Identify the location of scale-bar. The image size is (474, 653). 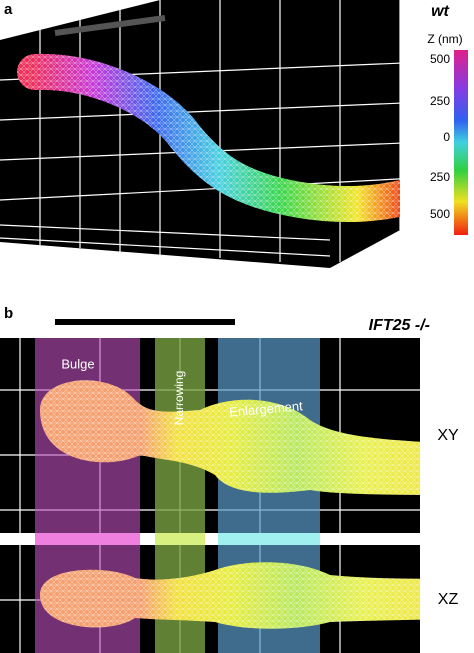
(110, 25).